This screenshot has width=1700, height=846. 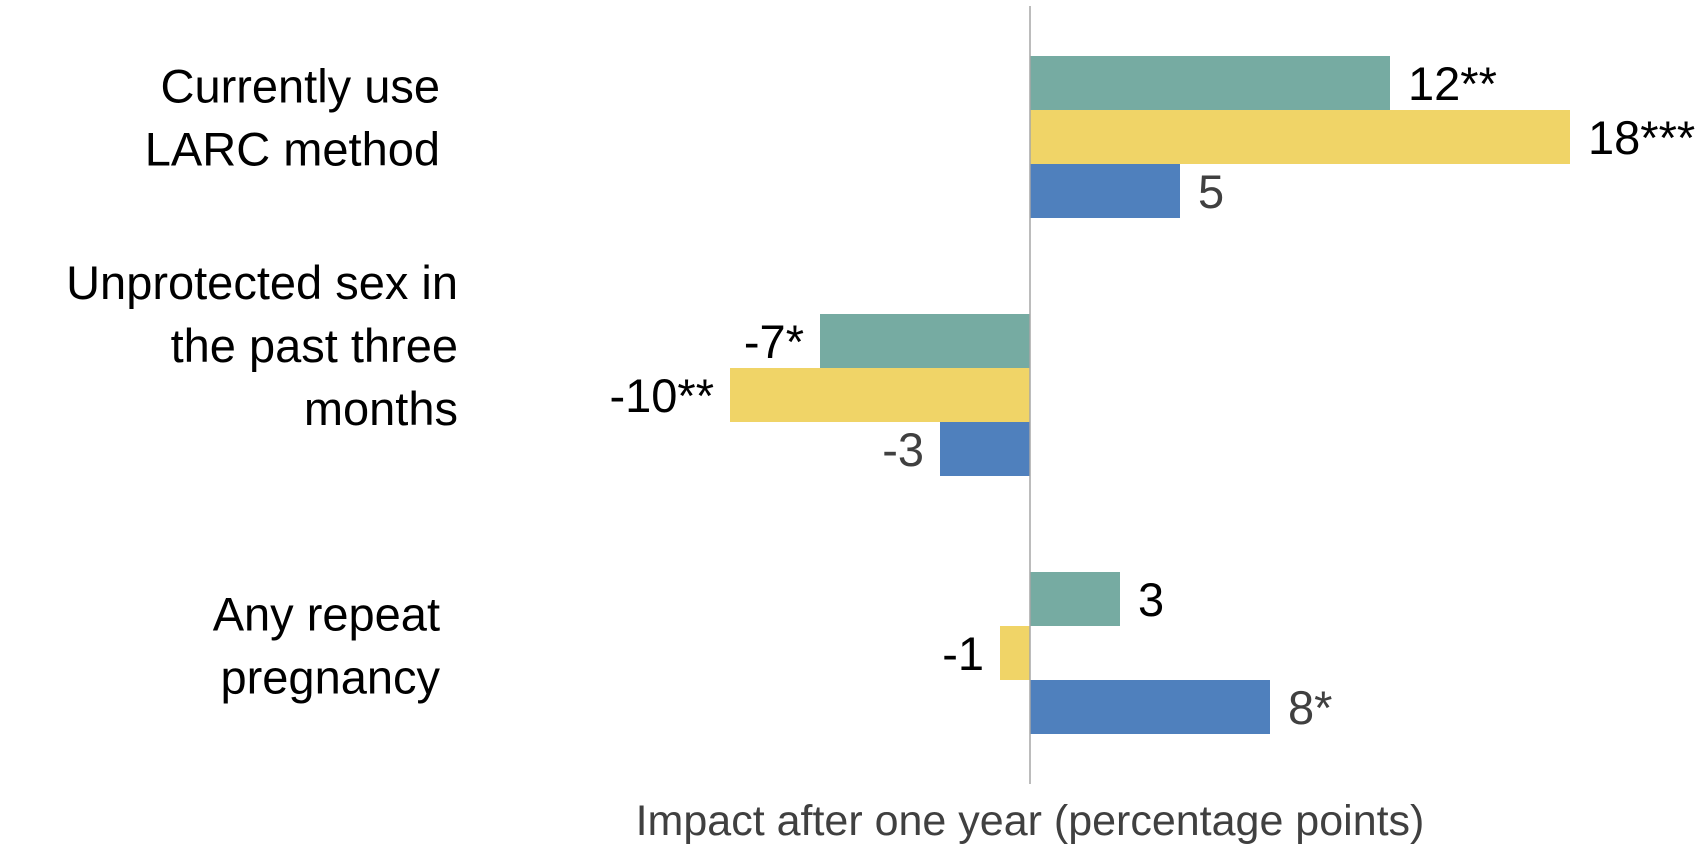 What do you see at coordinates (774, 341) in the screenshot?
I see `data-label-series-0-category-1: -7*` at bounding box center [774, 341].